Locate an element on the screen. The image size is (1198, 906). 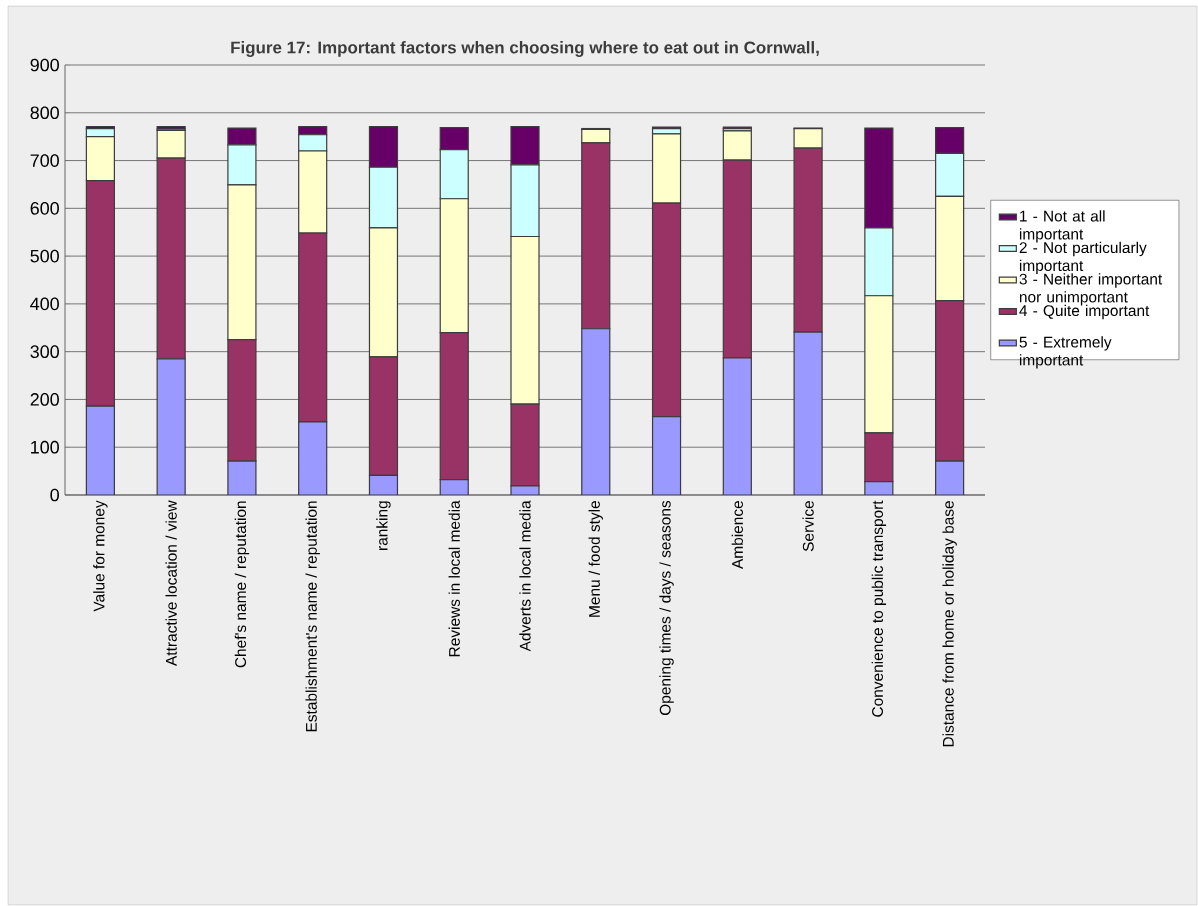
y-tick-label: 500 is located at coordinates (44, 256).